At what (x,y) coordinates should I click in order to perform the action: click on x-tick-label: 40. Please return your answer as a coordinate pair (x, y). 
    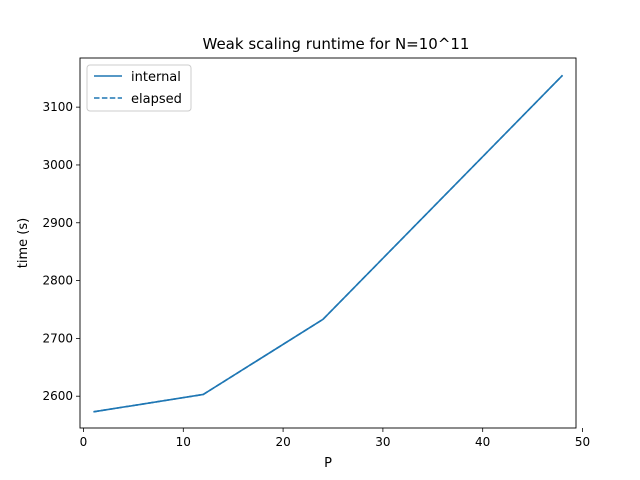
    Looking at the image, I should click on (482, 442).